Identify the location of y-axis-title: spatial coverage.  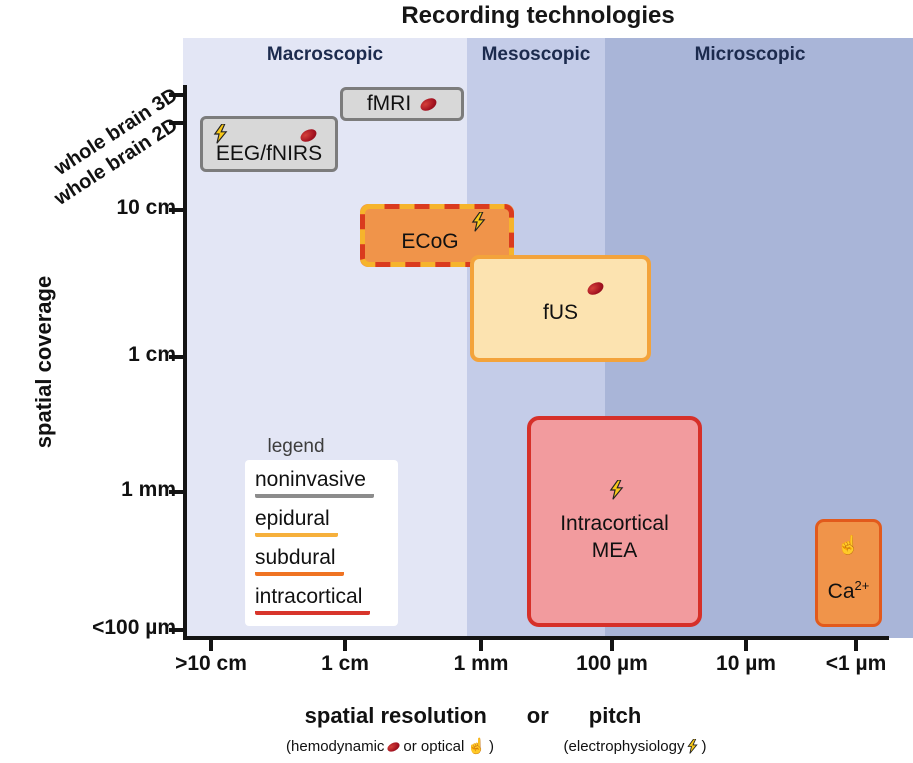
(43, 362).